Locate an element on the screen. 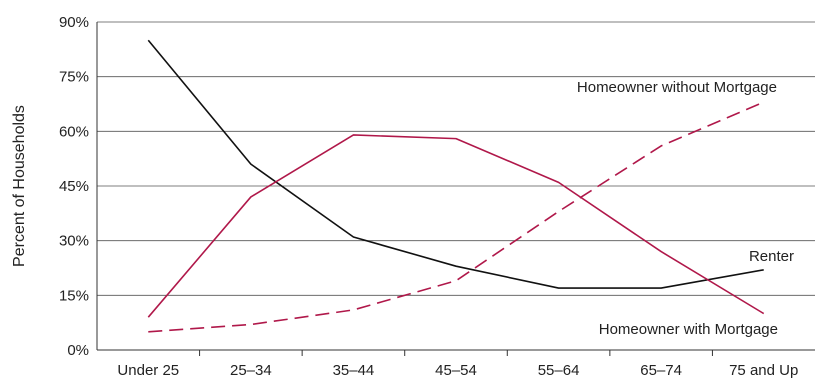 This screenshot has height=389, width=825. y-axis-title: Percent of Households is located at coordinates (19, 186).